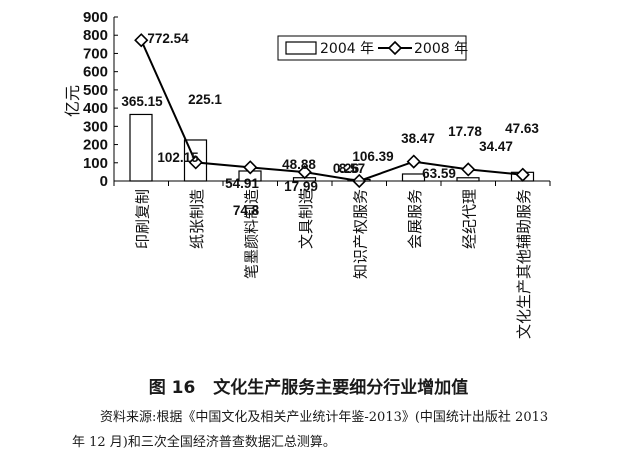 Image resolution: width=617 pixels, height=471 pixels. I want to click on data-label-2004: 17.78, so click(465, 131).